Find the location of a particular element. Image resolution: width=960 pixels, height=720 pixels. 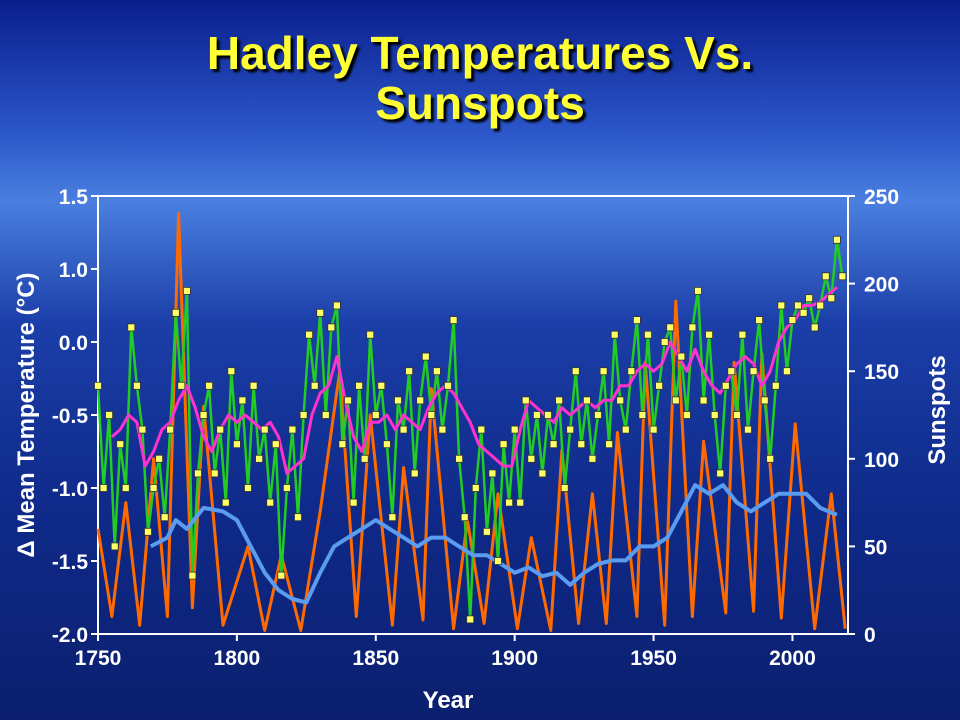

x-tick-label: 1900 is located at coordinates (514, 658).